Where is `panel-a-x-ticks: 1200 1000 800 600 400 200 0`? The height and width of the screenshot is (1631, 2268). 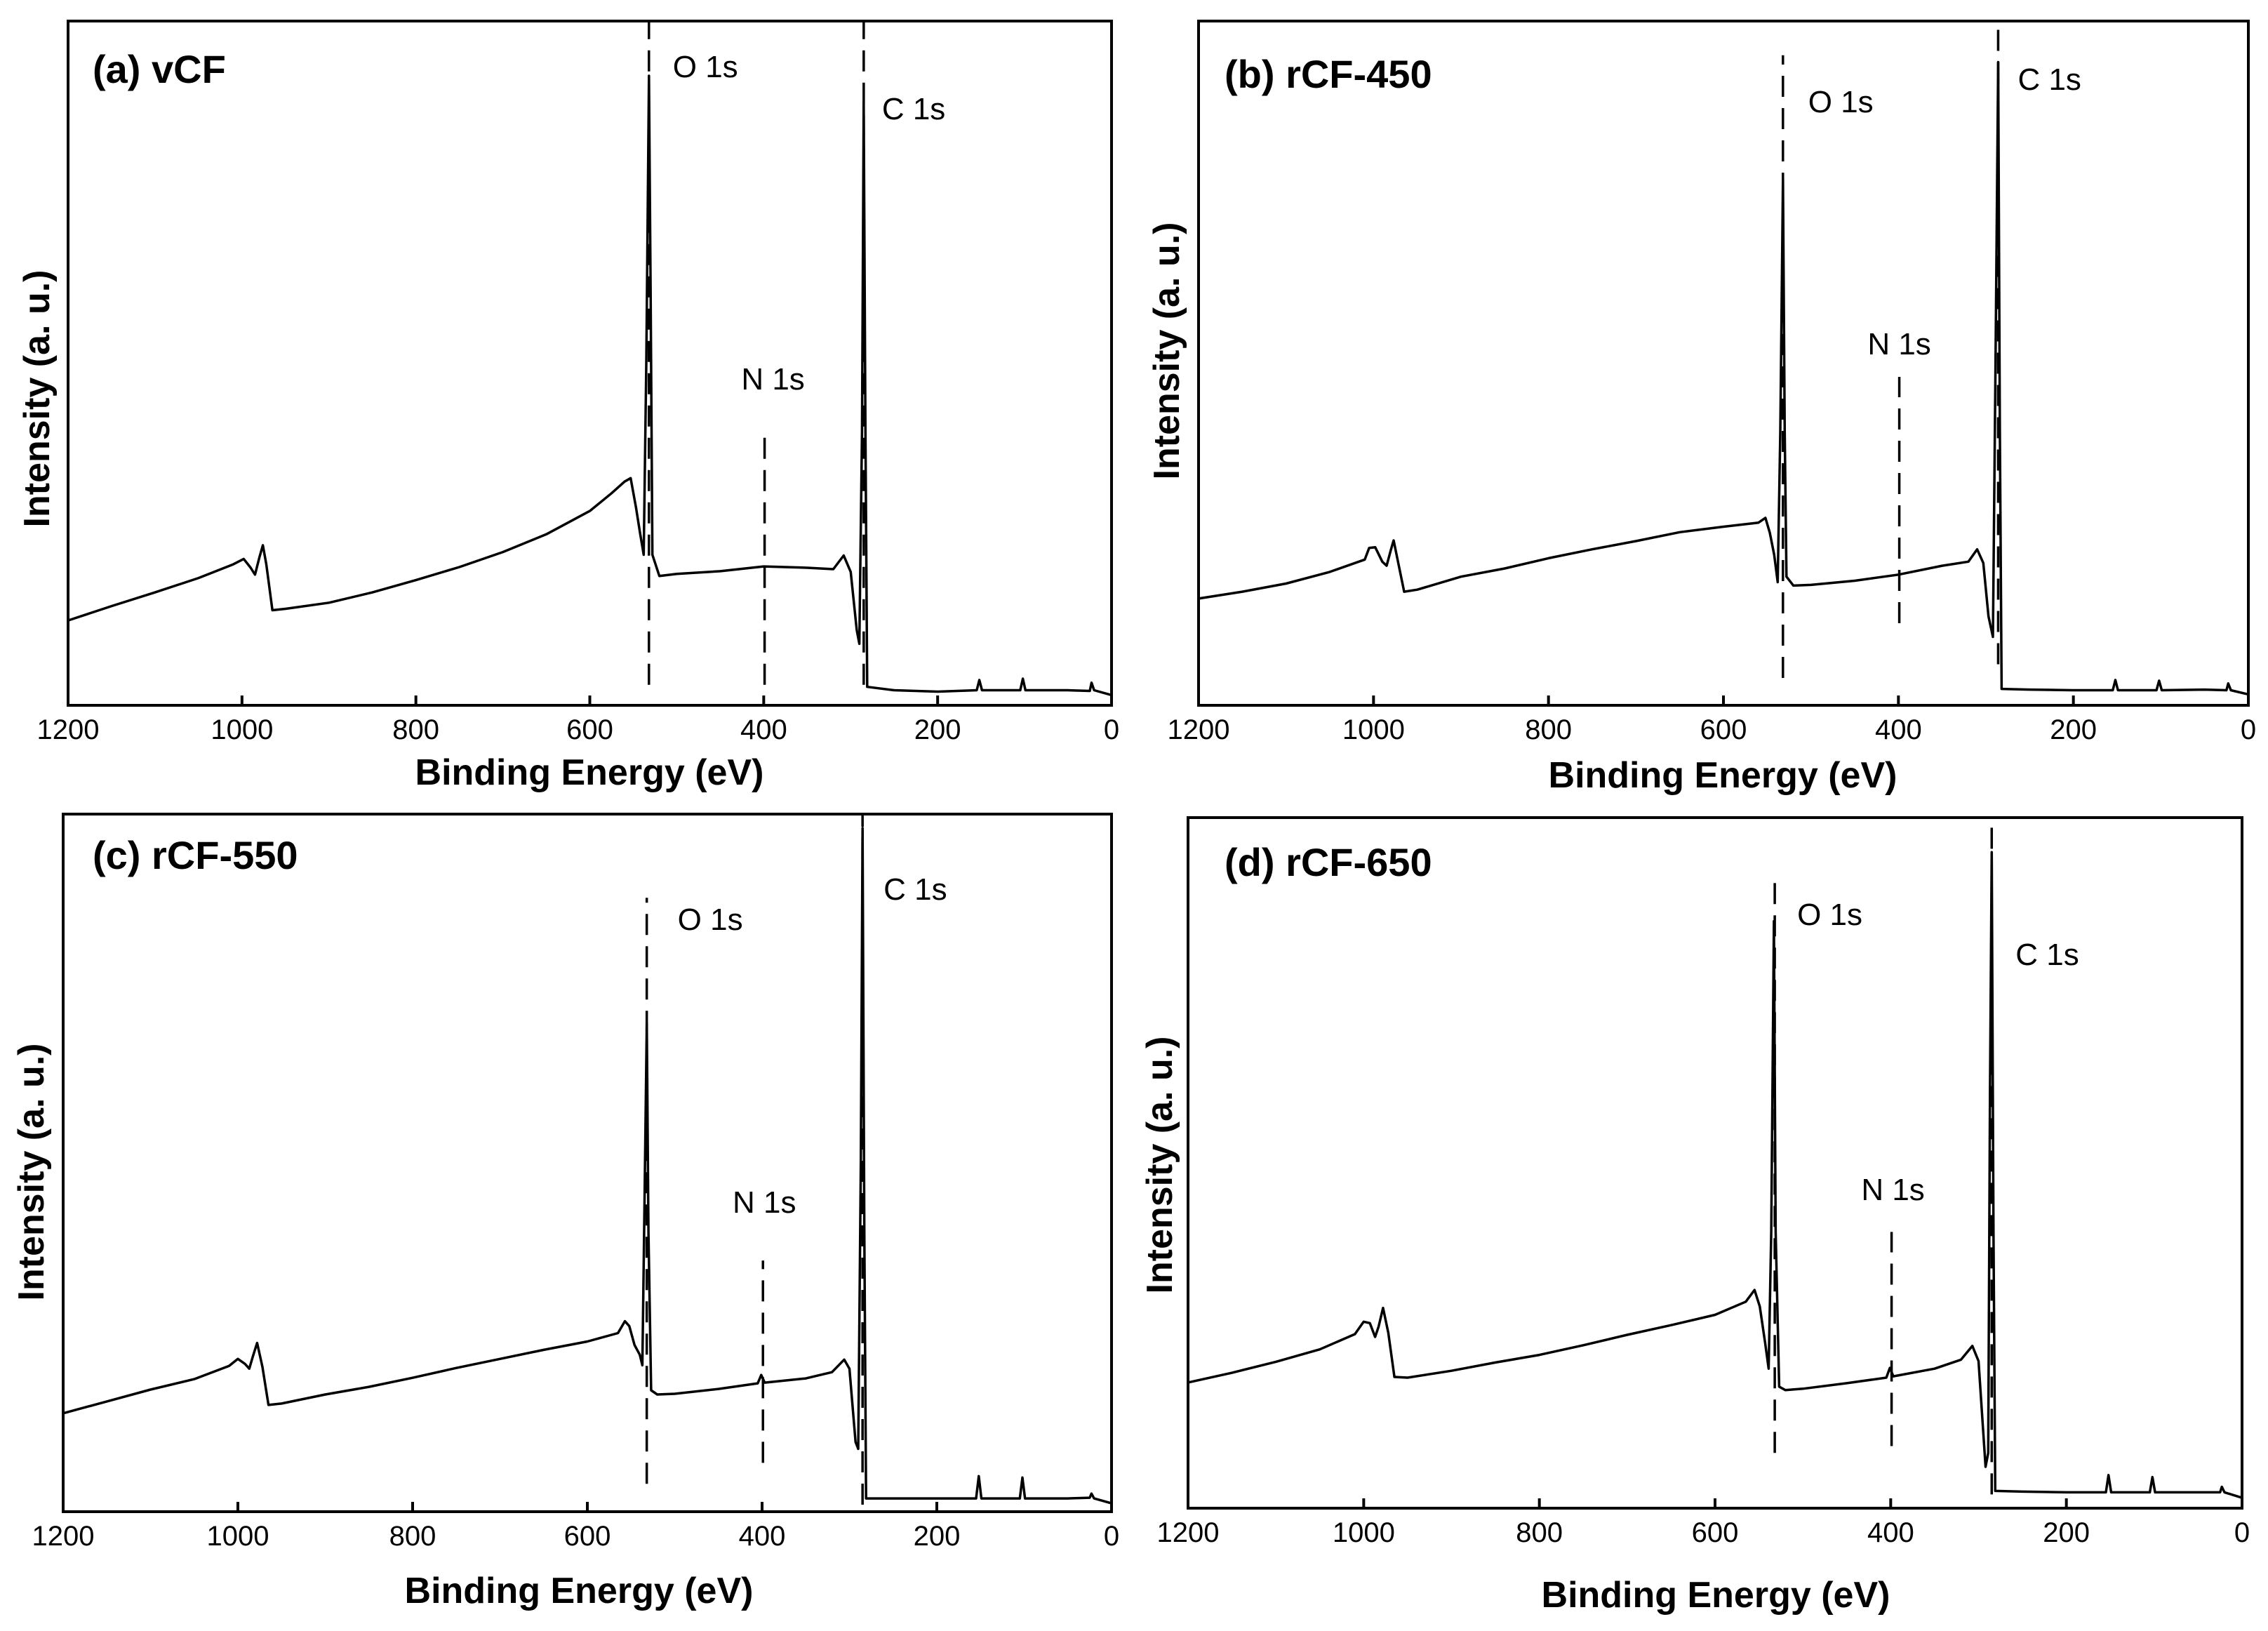 panel-a-x-ticks: 1200 1000 800 600 400 200 0 is located at coordinates (578, 720).